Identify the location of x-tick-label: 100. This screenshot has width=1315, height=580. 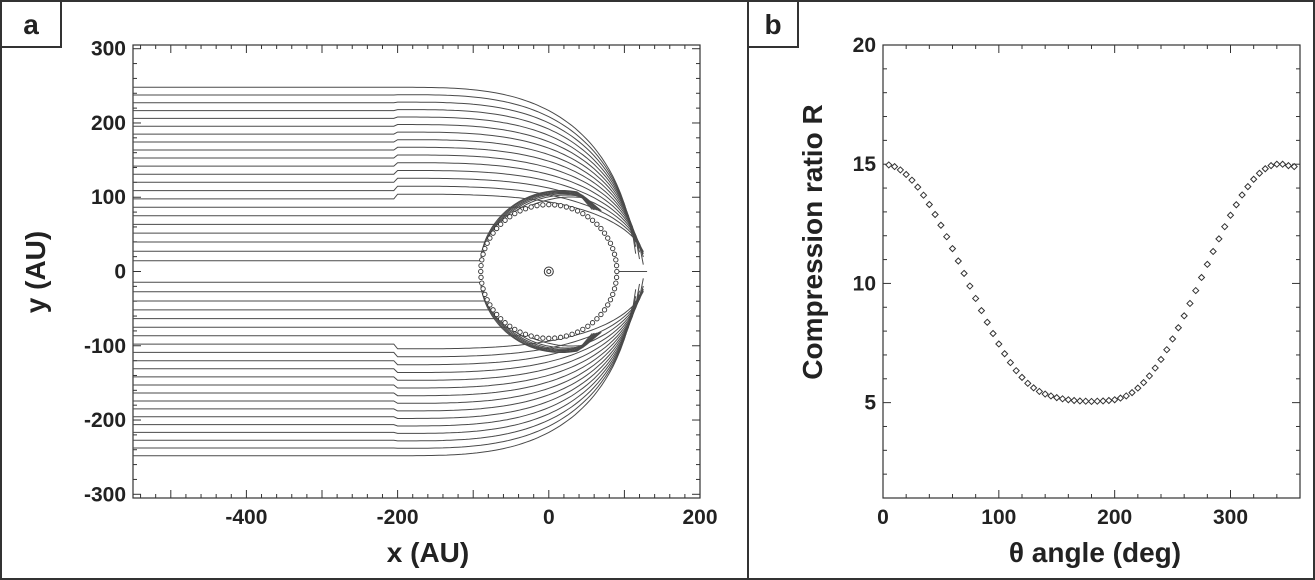
(998, 517).